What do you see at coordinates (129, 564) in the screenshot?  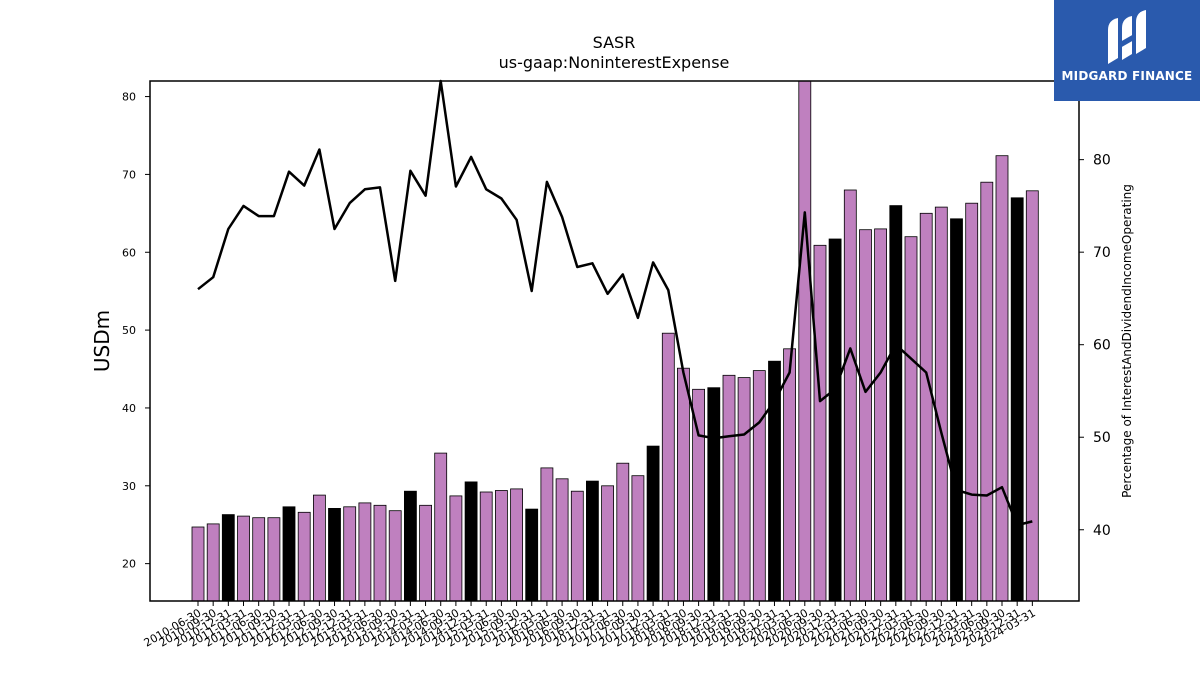 I see `left-y-tick-label: 20` at bounding box center [129, 564].